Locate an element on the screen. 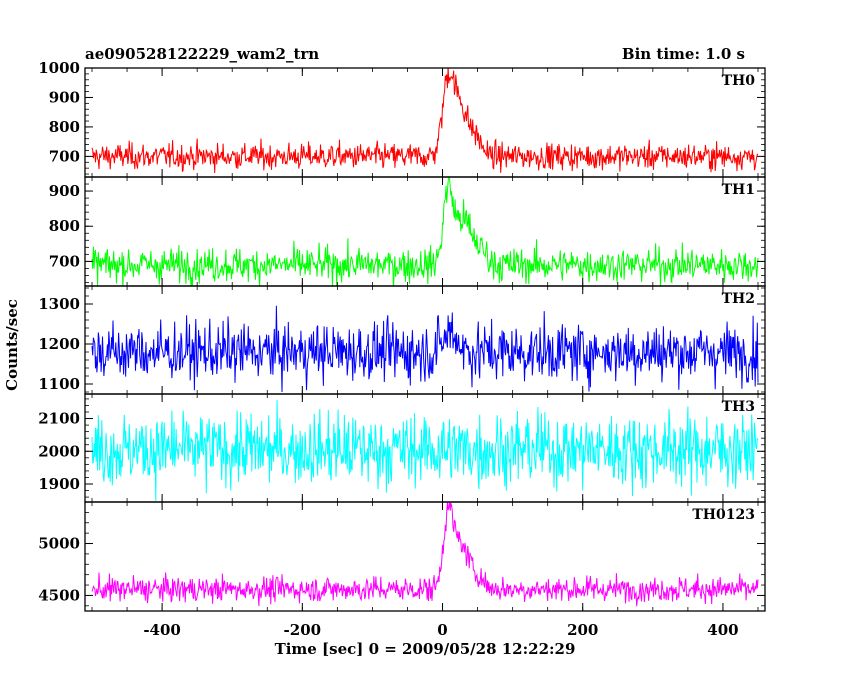 The image size is (850, 685). panel-label-th3: TH3 is located at coordinates (738, 407).